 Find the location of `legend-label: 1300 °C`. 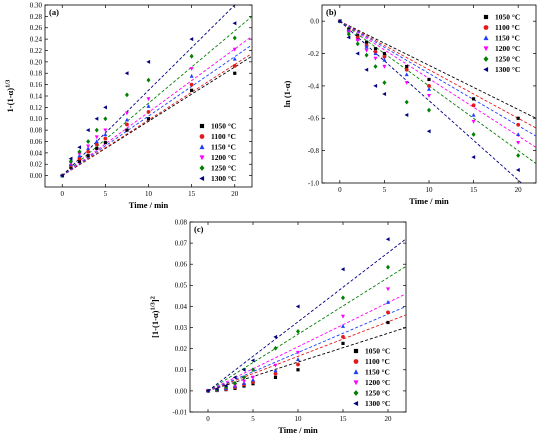

legend-label: 1300 °C is located at coordinates (223, 178).